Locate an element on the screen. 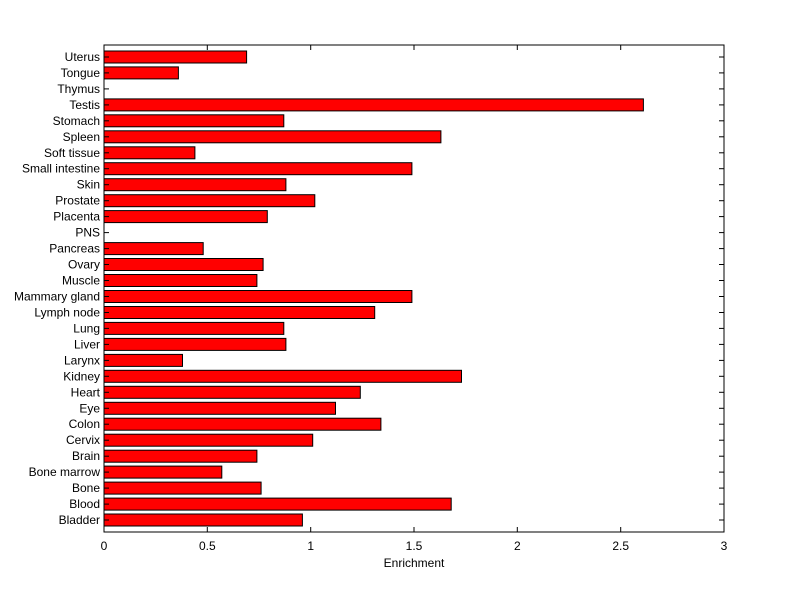 The image size is (800, 599). y-tick-label-bladder: Bladder is located at coordinates (79, 520).